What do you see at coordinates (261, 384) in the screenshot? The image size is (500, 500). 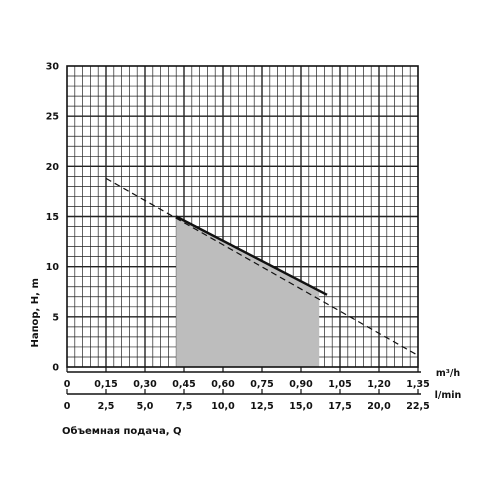 I see `x-tick-label-m3h: 0,75` at bounding box center [261, 384].